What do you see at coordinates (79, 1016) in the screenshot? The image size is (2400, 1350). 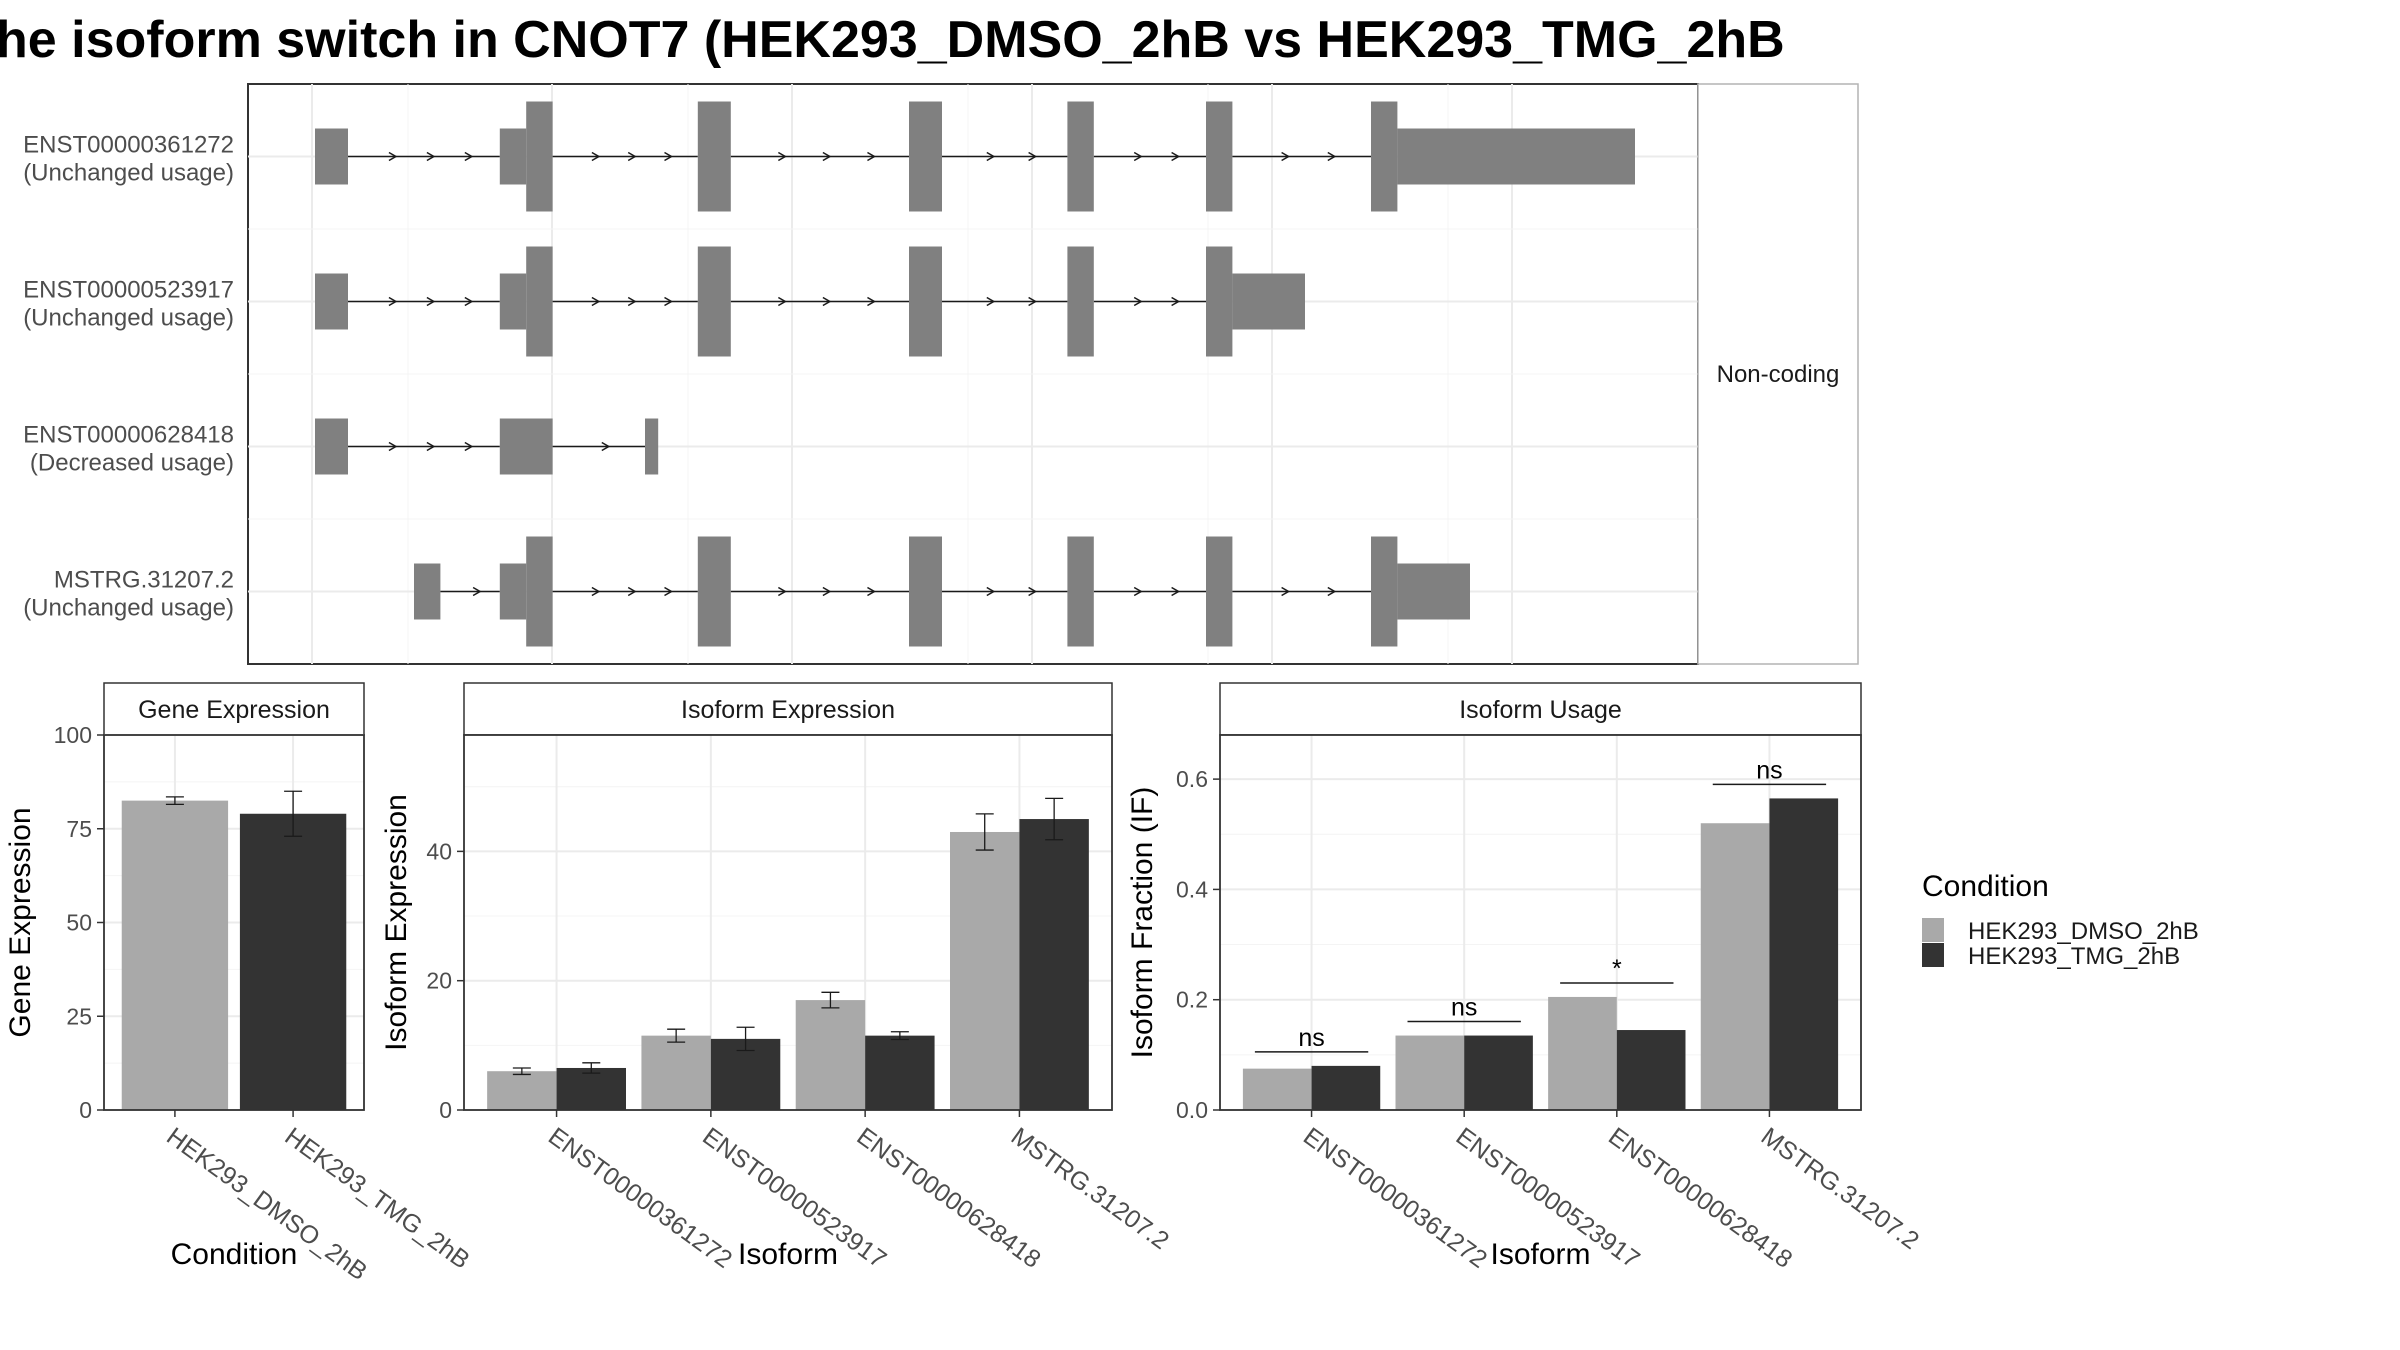 I see `y-tick-label: 25` at bounding box center [79, 1016].